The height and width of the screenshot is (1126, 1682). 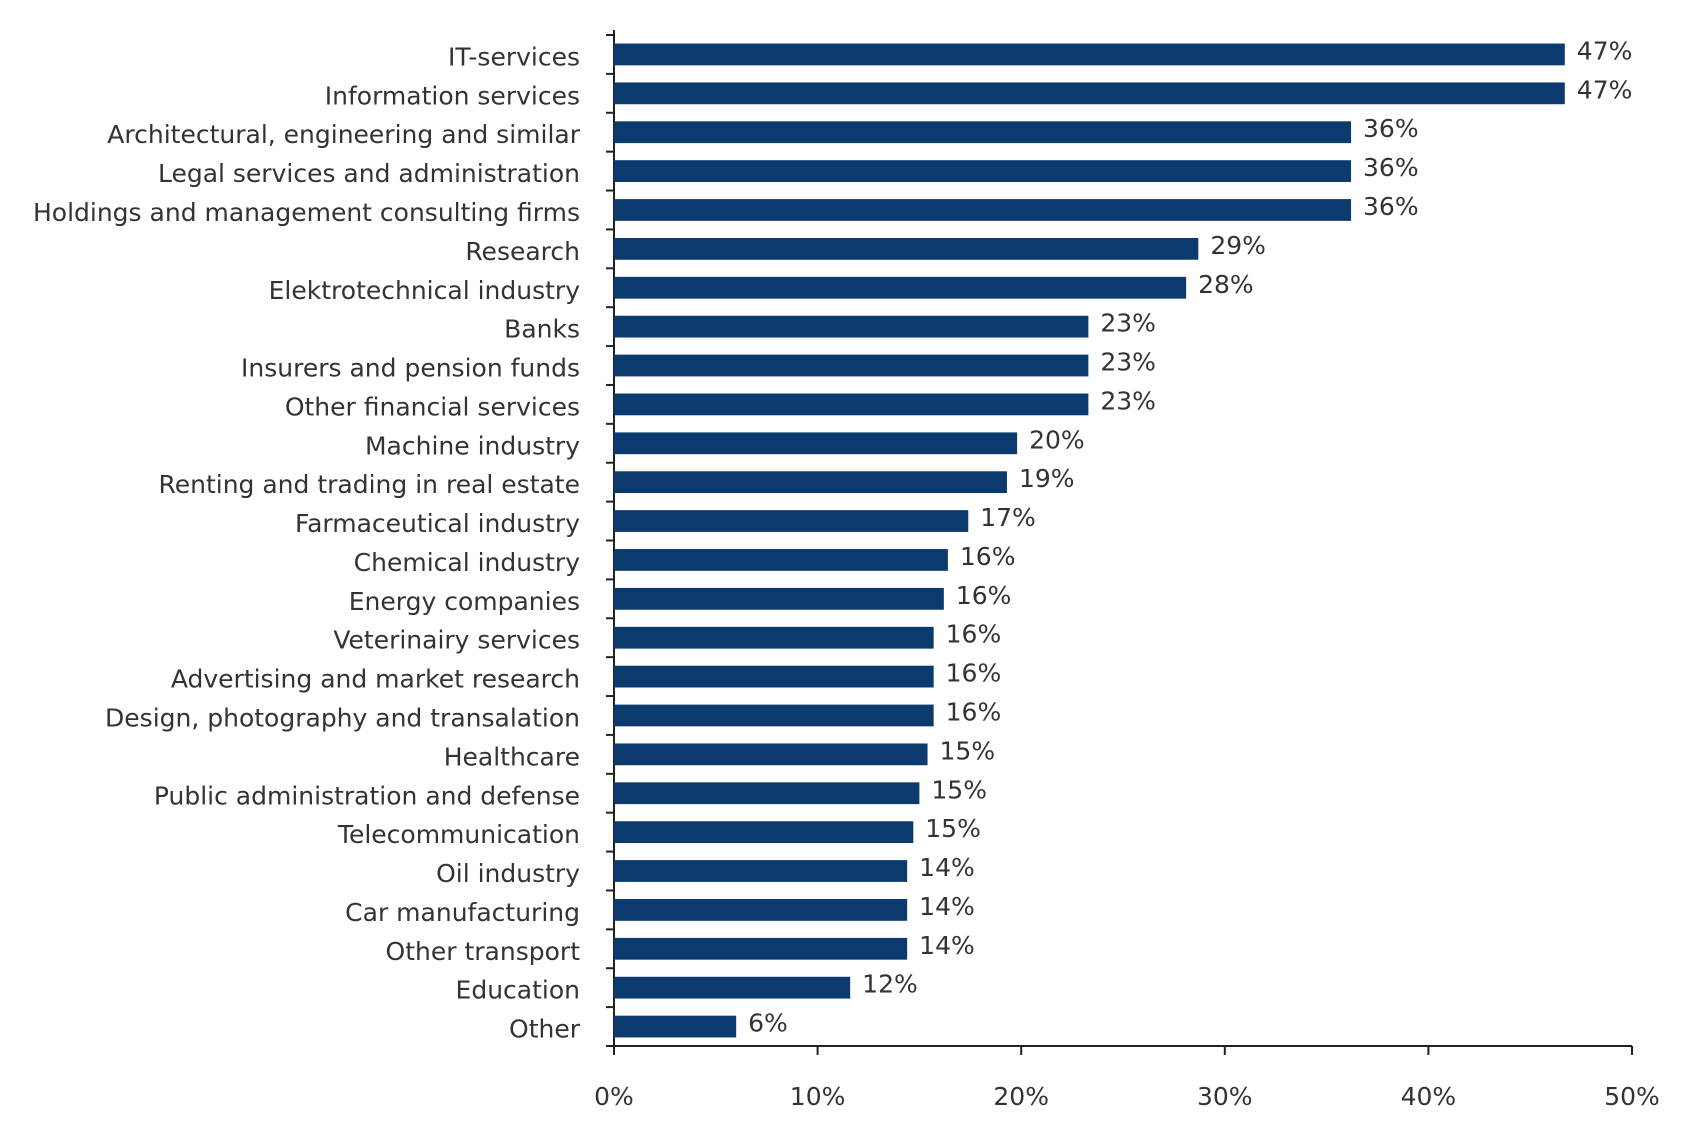 I want to click on y-tick-label: Oil industry, so click(x=508, y=873).